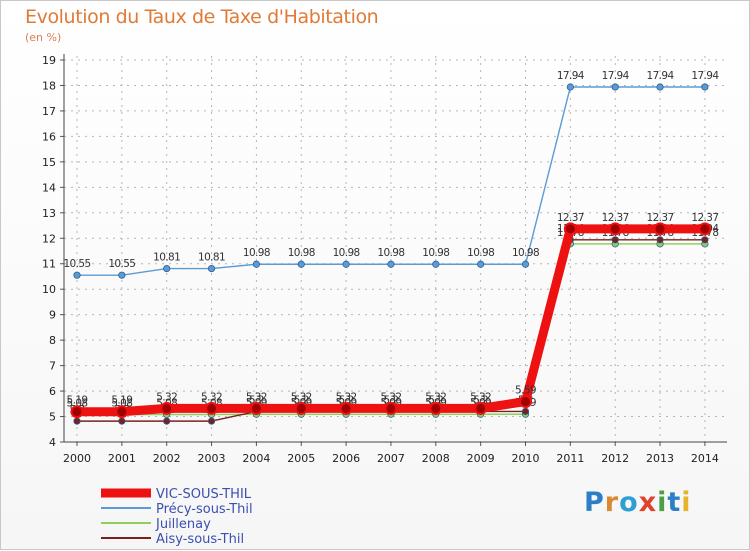 Image resolution: width=750 pixels, height=551 pixels. I want to click on x-tick-label: 2009, so click(481, 458).